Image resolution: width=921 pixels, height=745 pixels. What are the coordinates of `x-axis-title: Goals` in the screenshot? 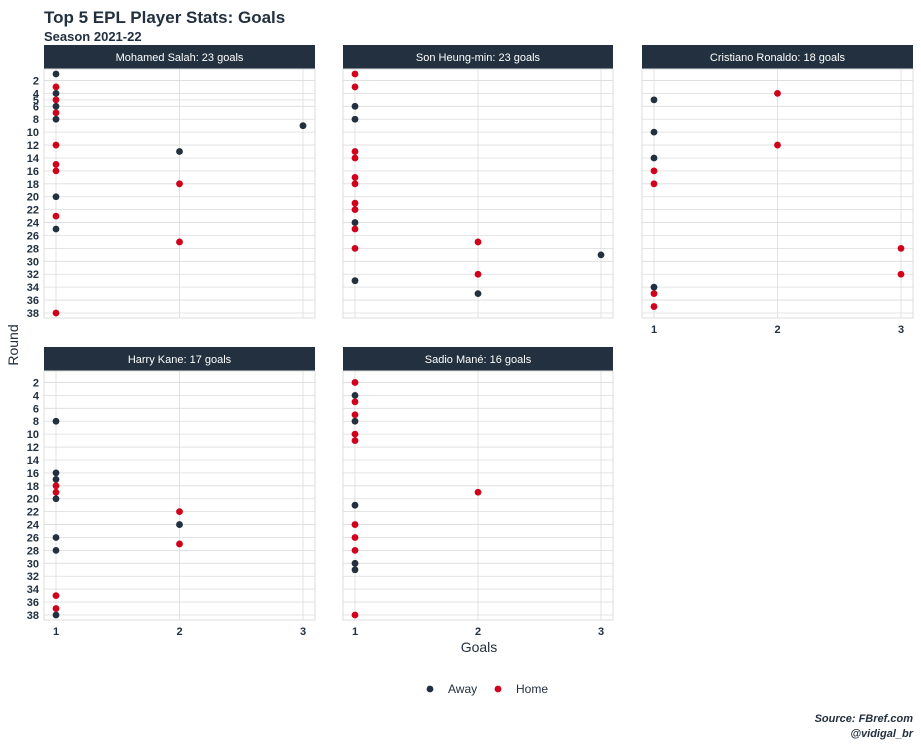 It's located at (479, 647).